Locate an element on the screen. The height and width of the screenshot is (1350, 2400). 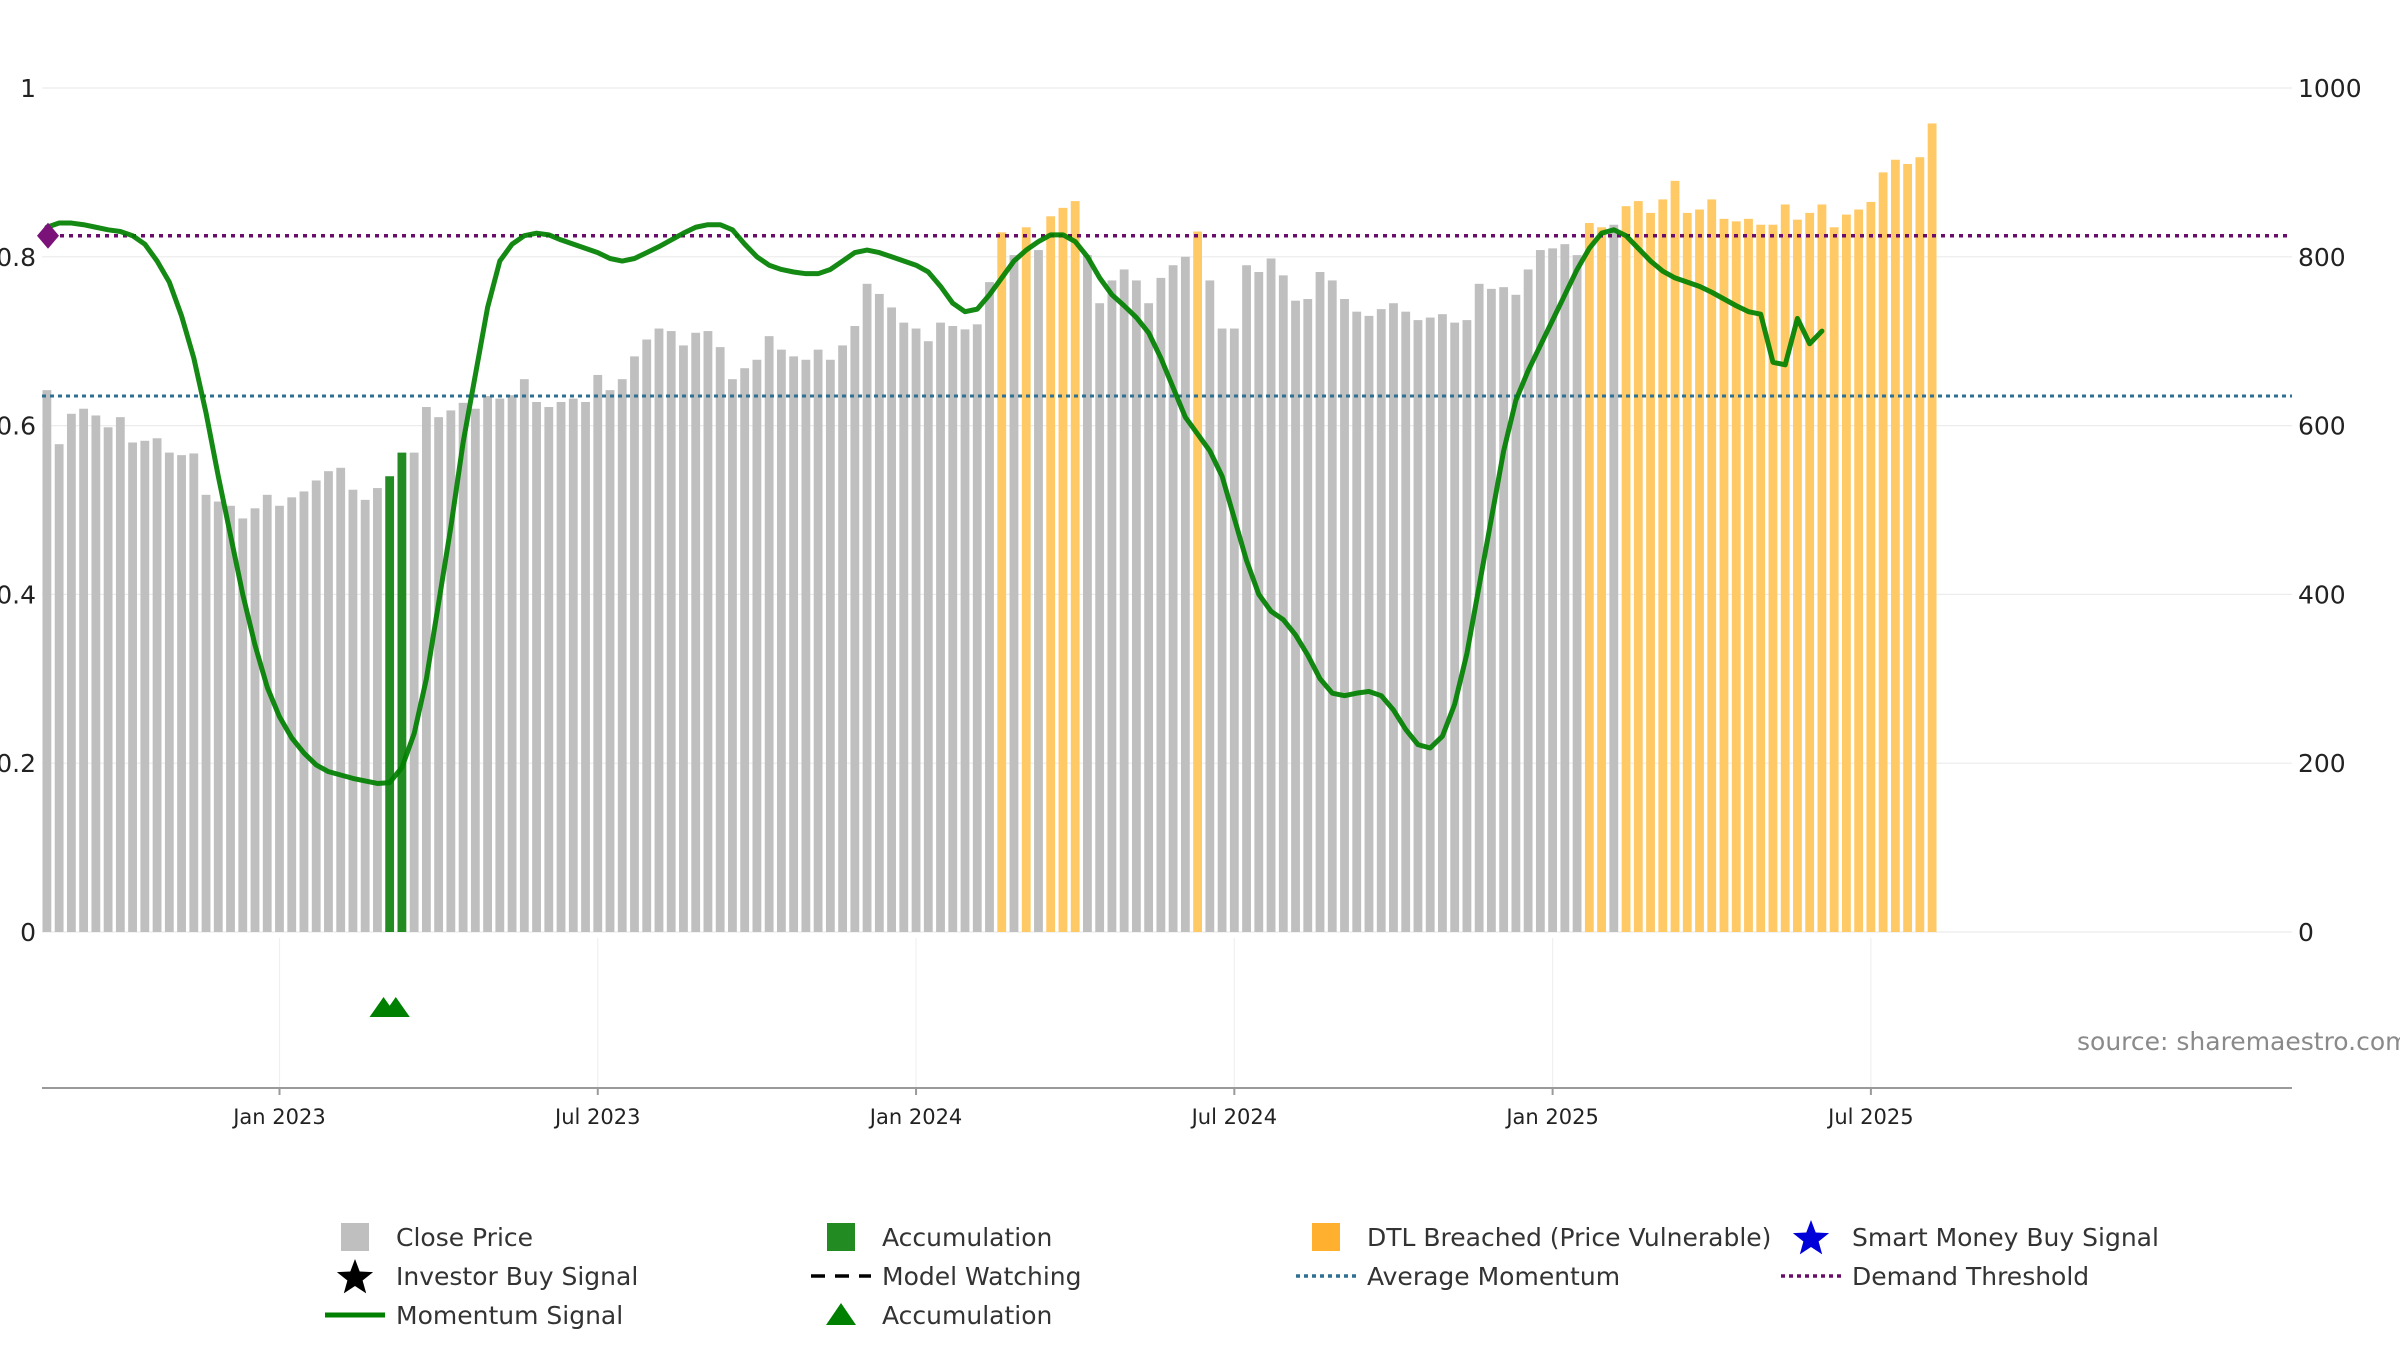
x-axis-tick-label: Jul 2025 is located at coordinates (1869, 1117).